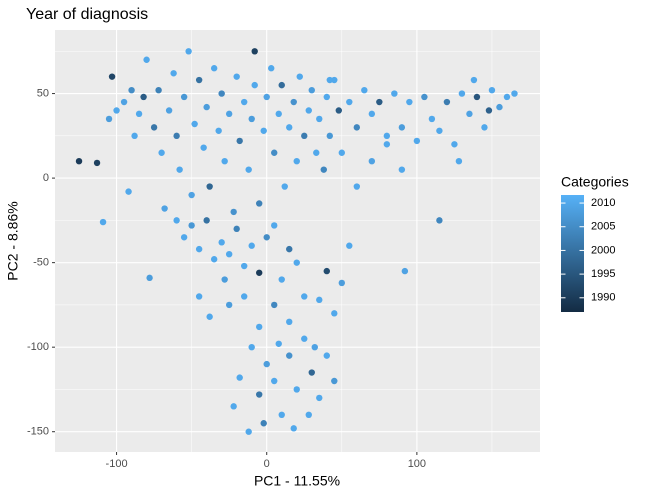 The width and height of the screenshot is (647, 496). I want to click on y-tick-label: -50, so click(41, 263).